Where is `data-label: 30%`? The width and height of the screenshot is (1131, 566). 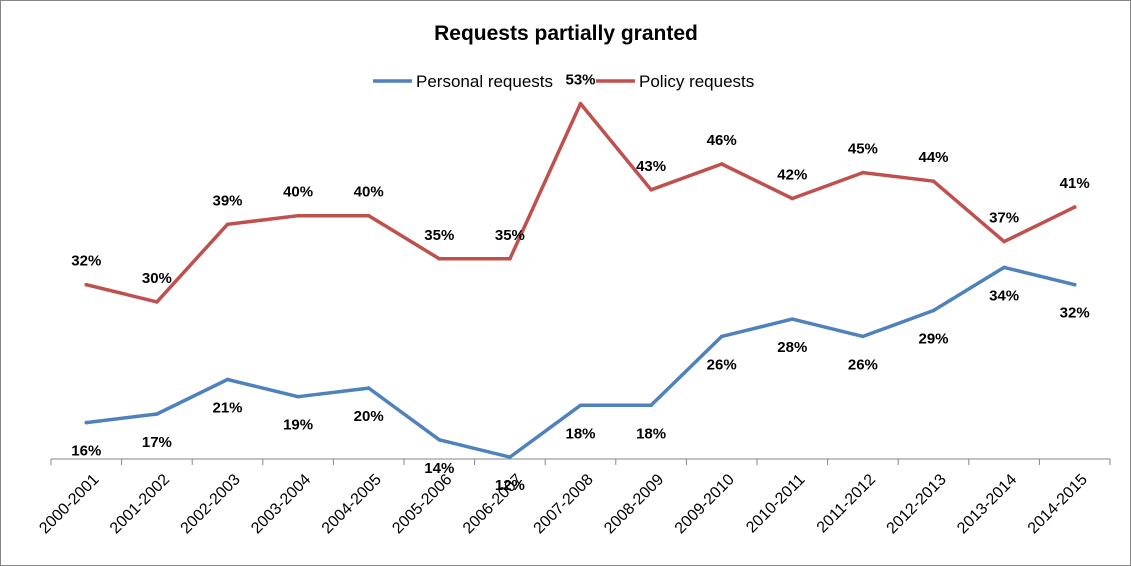 data-label: 30% is located at coordinates (157, 278).